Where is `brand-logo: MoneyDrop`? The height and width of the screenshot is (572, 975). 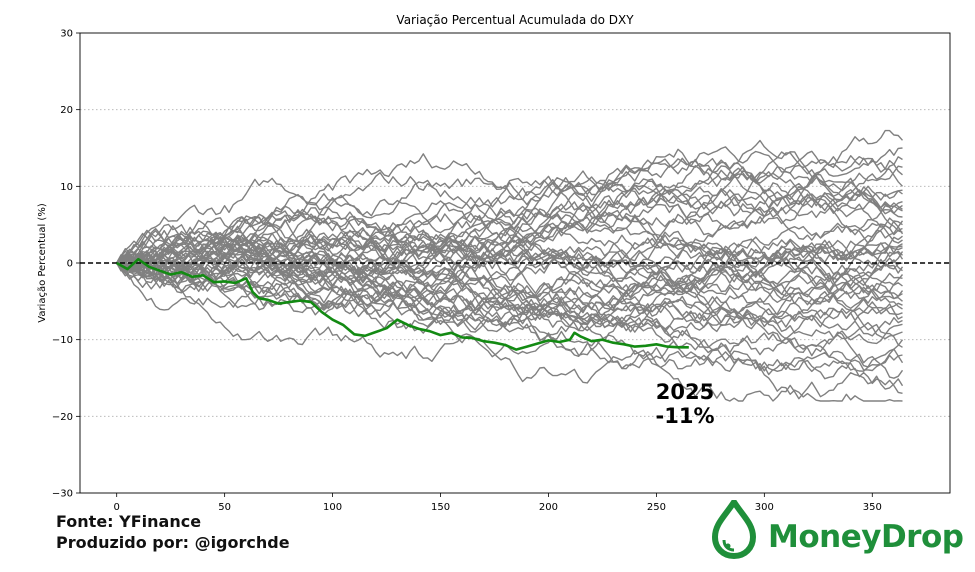
brand-logo: MoneyDrop is located at coordinates (838, 532).